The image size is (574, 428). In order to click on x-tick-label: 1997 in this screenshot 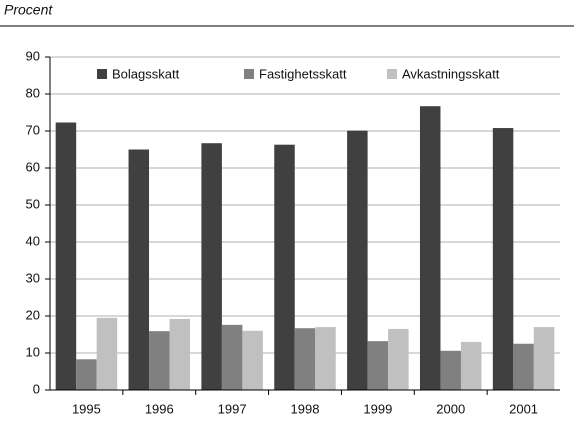, I will do `click(232, 408)`.